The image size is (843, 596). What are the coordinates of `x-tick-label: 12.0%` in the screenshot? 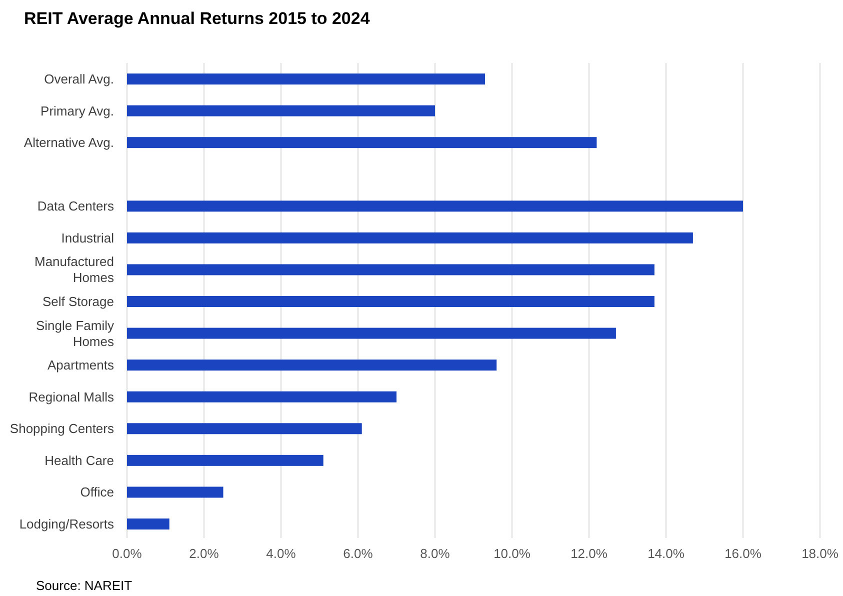 It's located at (589, 553).